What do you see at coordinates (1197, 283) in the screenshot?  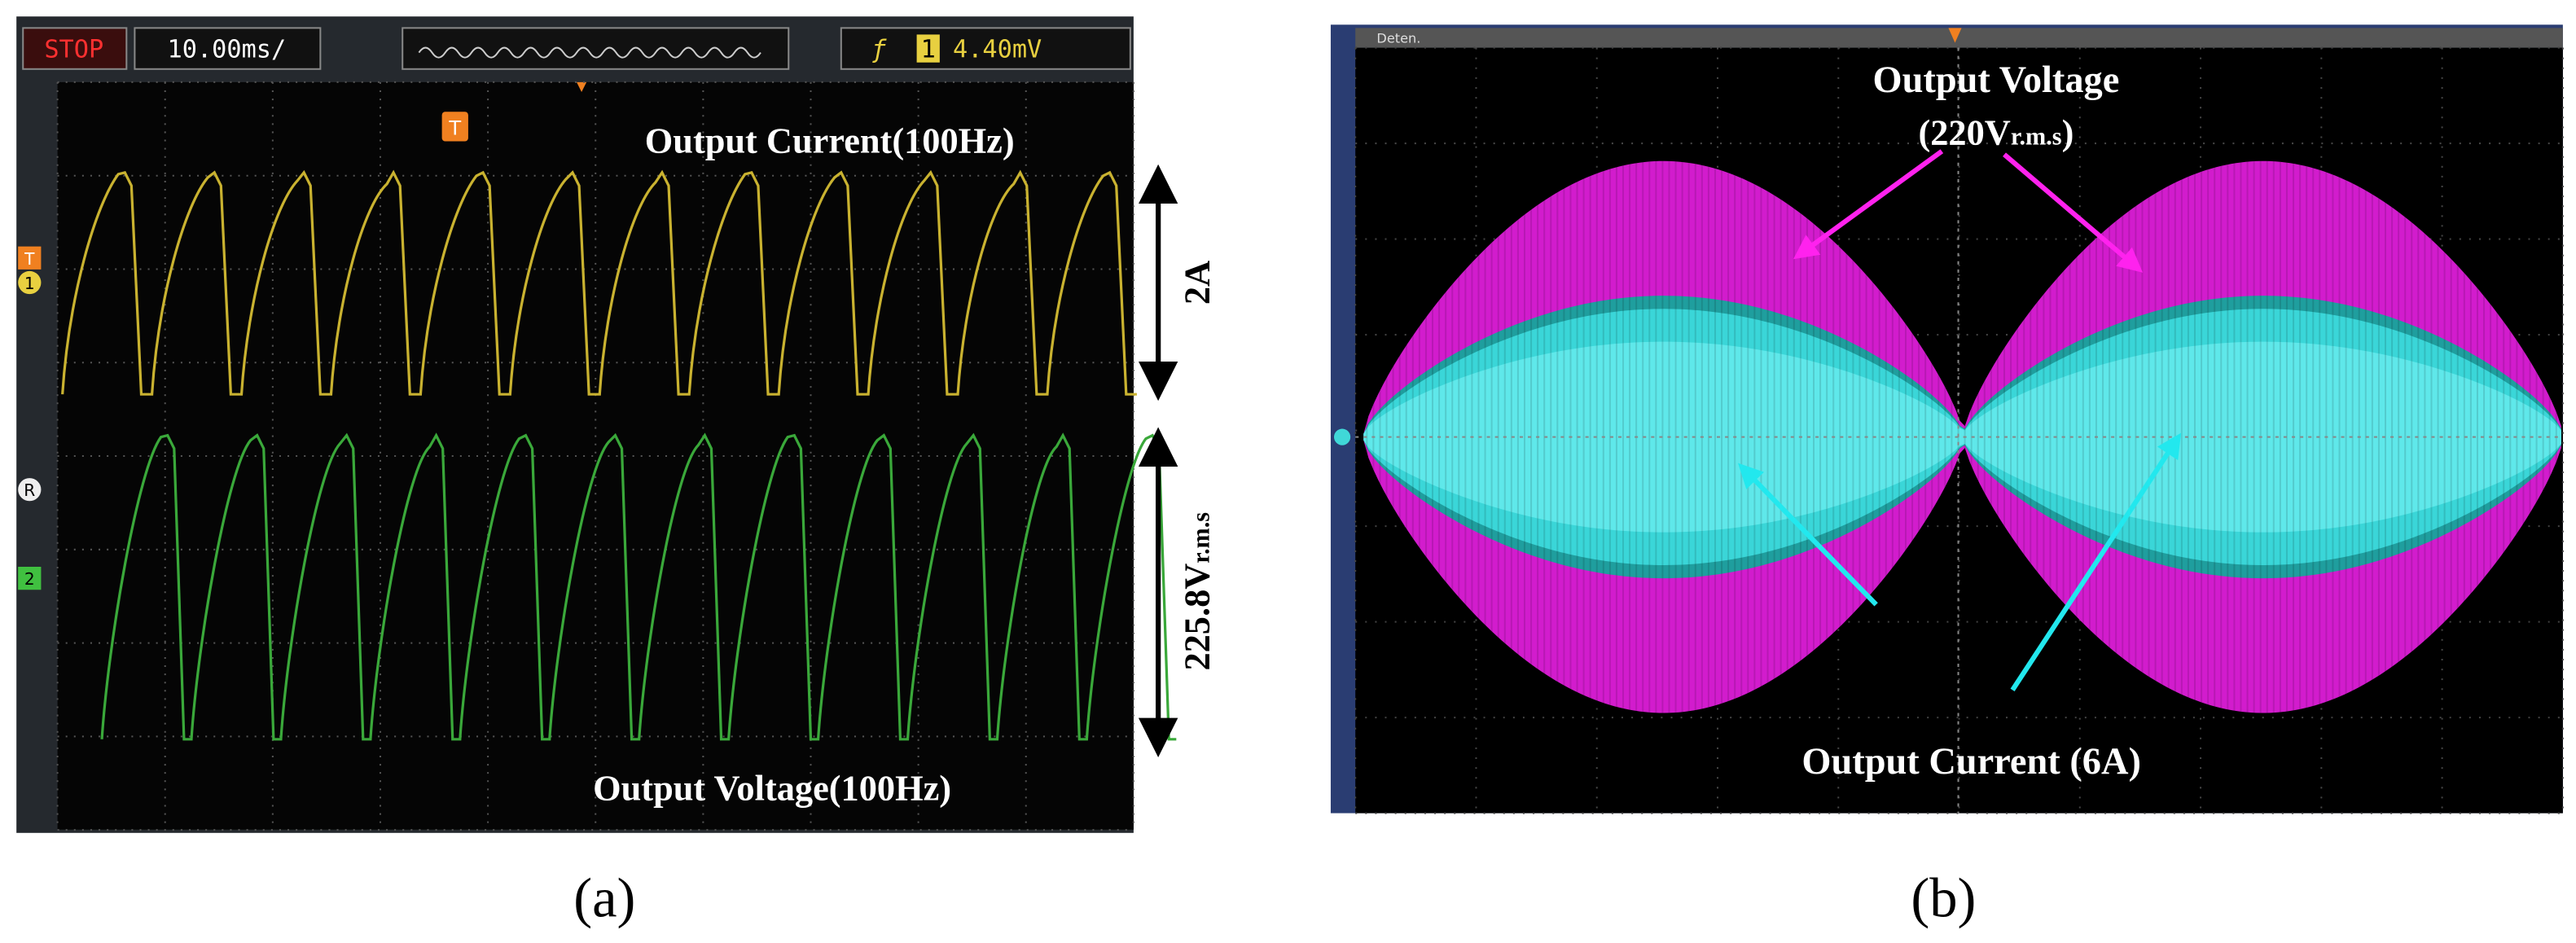 I see `current-scale: 2A` at bounding box center [1197, 283].